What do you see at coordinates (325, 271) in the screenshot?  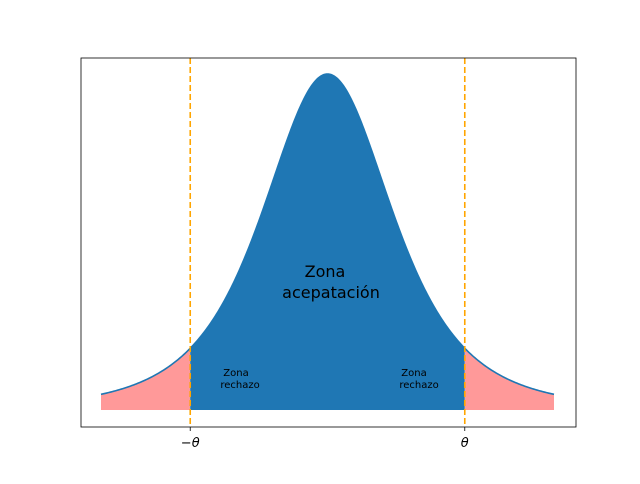 I see `acceptance-label-line1: Zona` at bounding box center [325, 271].